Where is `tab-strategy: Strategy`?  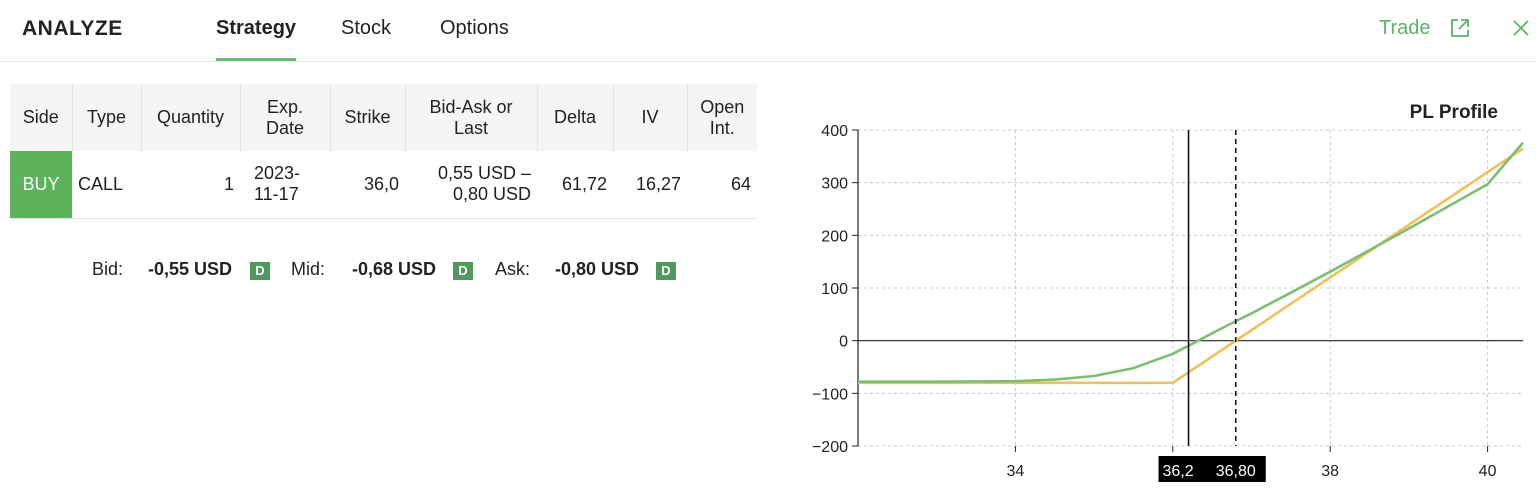 tab-strategy: Strategy is located at coordinates (256, 28).